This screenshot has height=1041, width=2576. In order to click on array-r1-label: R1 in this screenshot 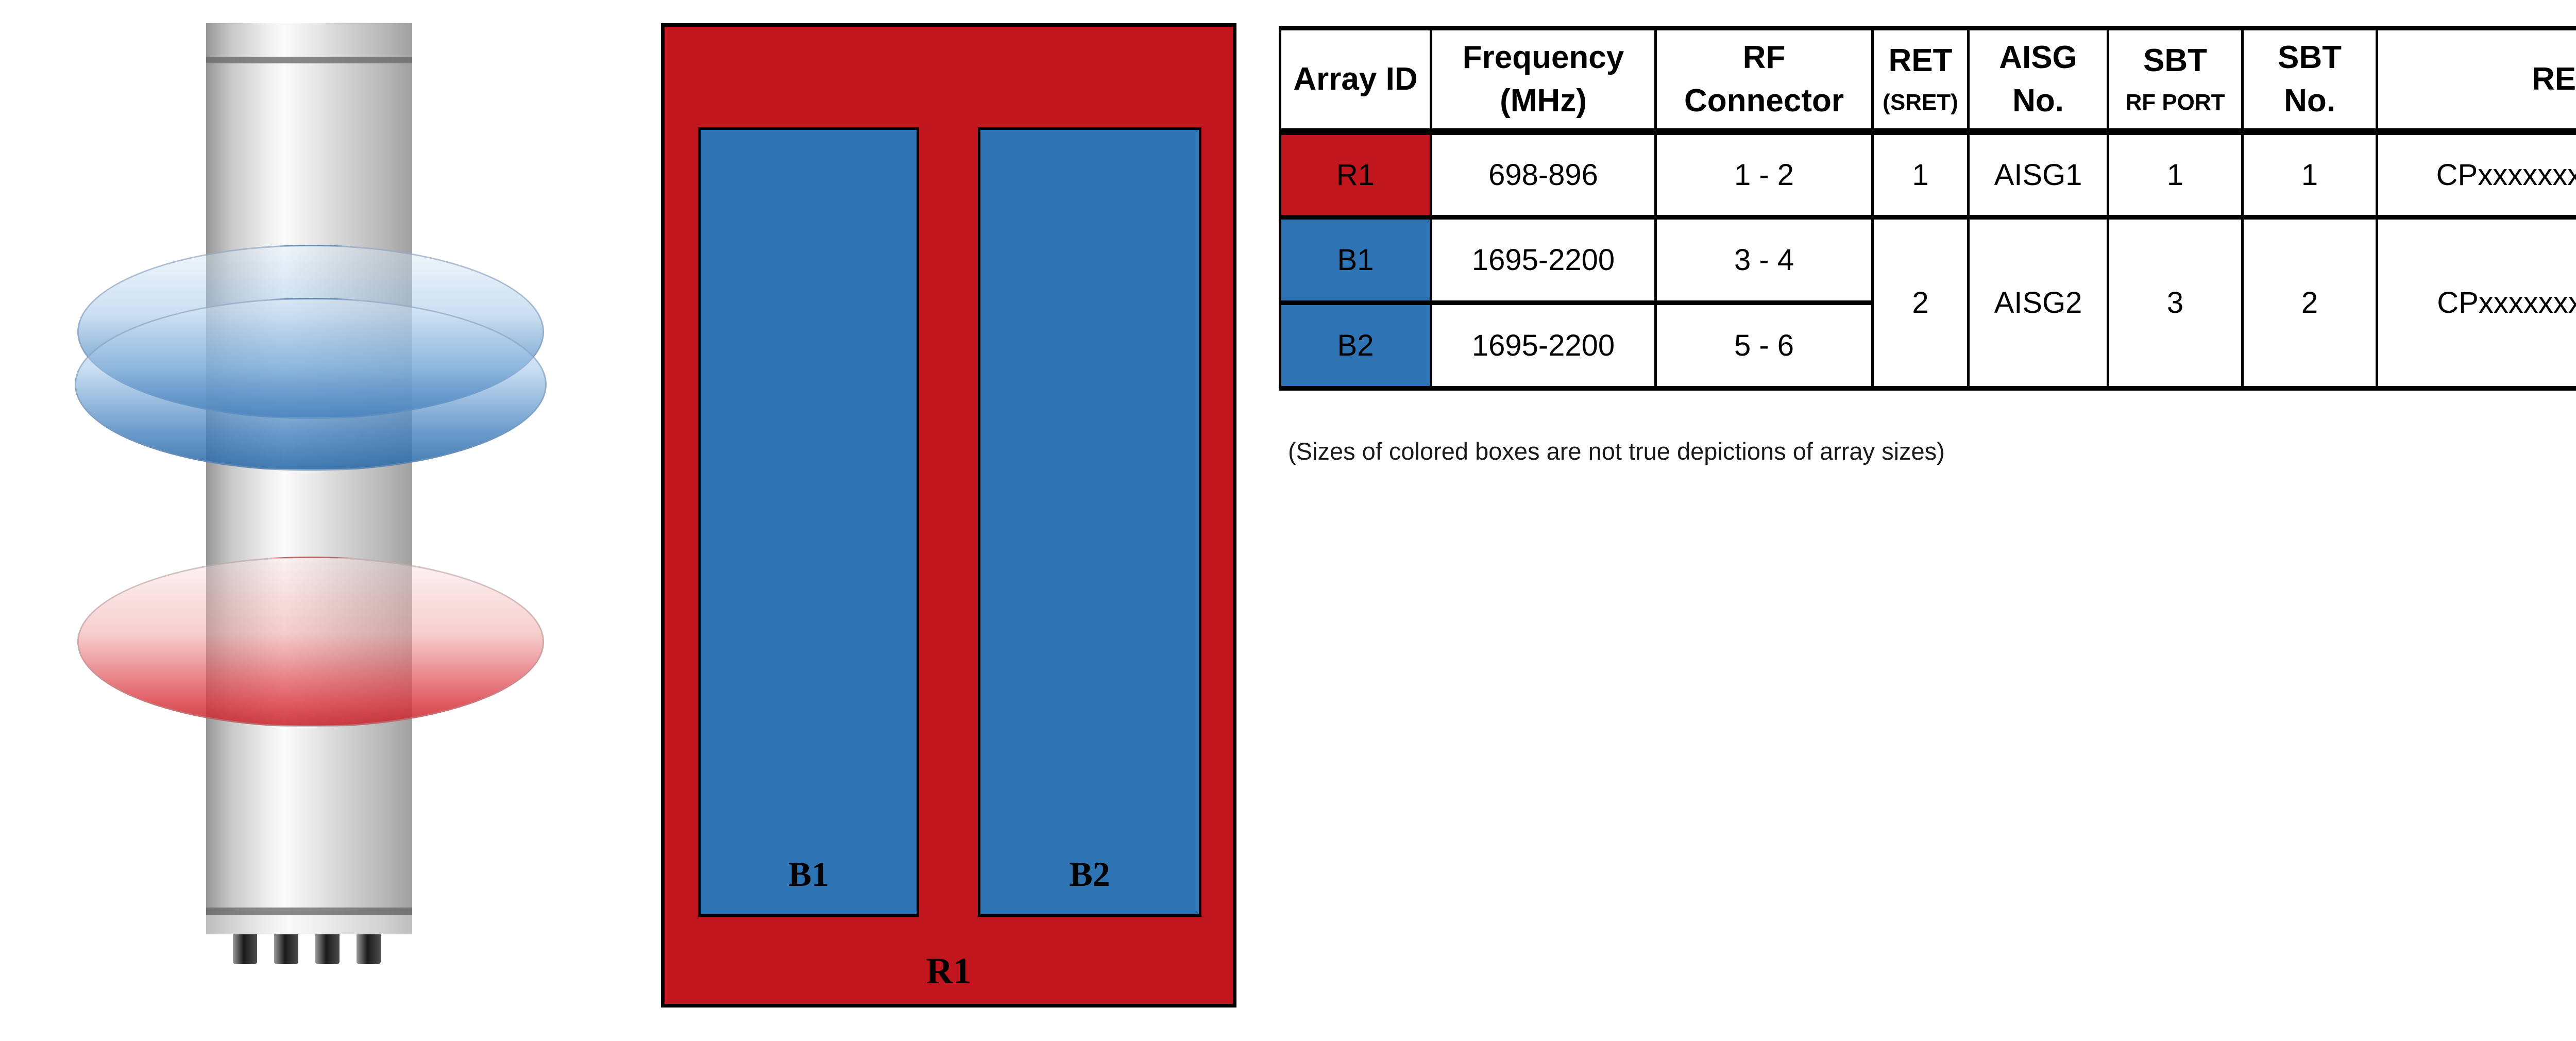, I will do `click(949, 971)`.